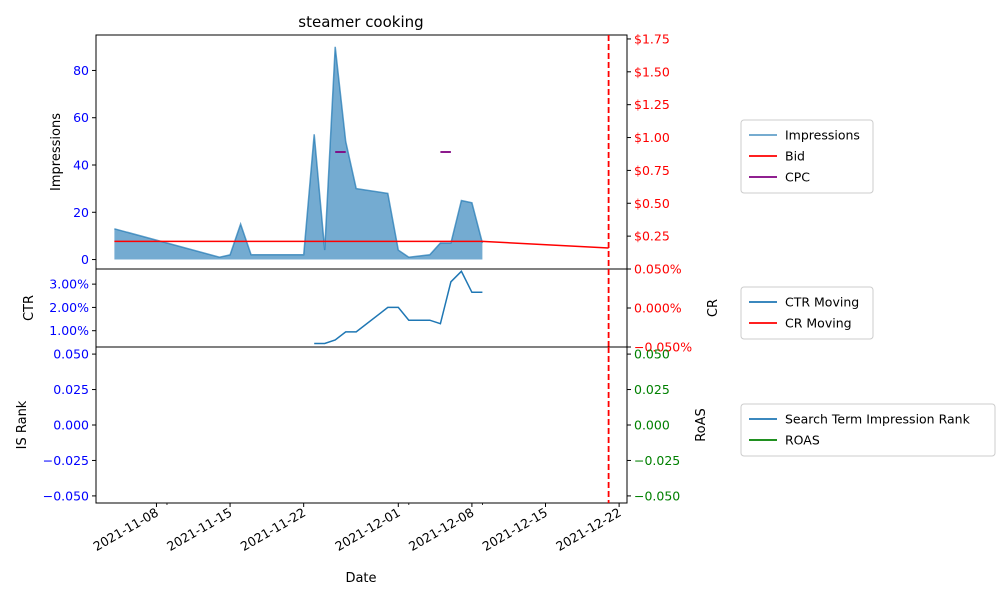 The height and width of the screenshot is (600, 1000). I want to click on bottom-left-tick-label: −0.025, so click(66, 460).